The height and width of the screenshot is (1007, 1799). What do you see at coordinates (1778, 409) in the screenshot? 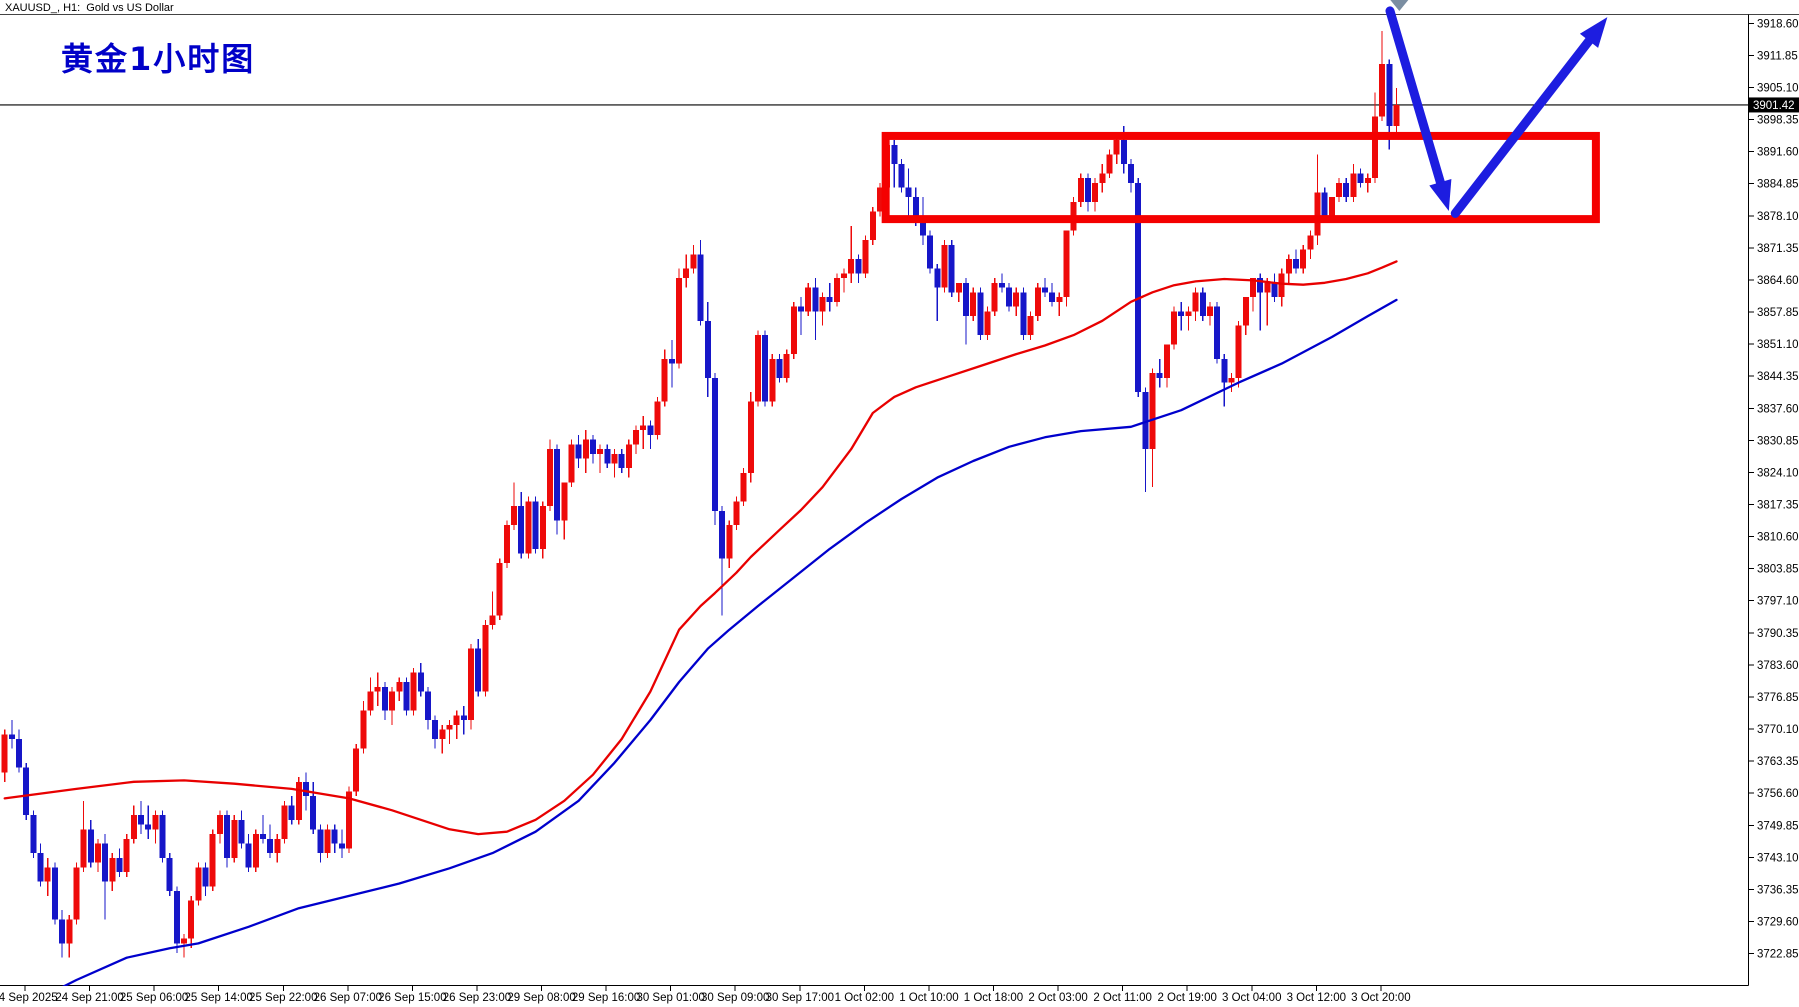
I see `price-tick-label: 3837.60` at bounding box center [1778, 409].